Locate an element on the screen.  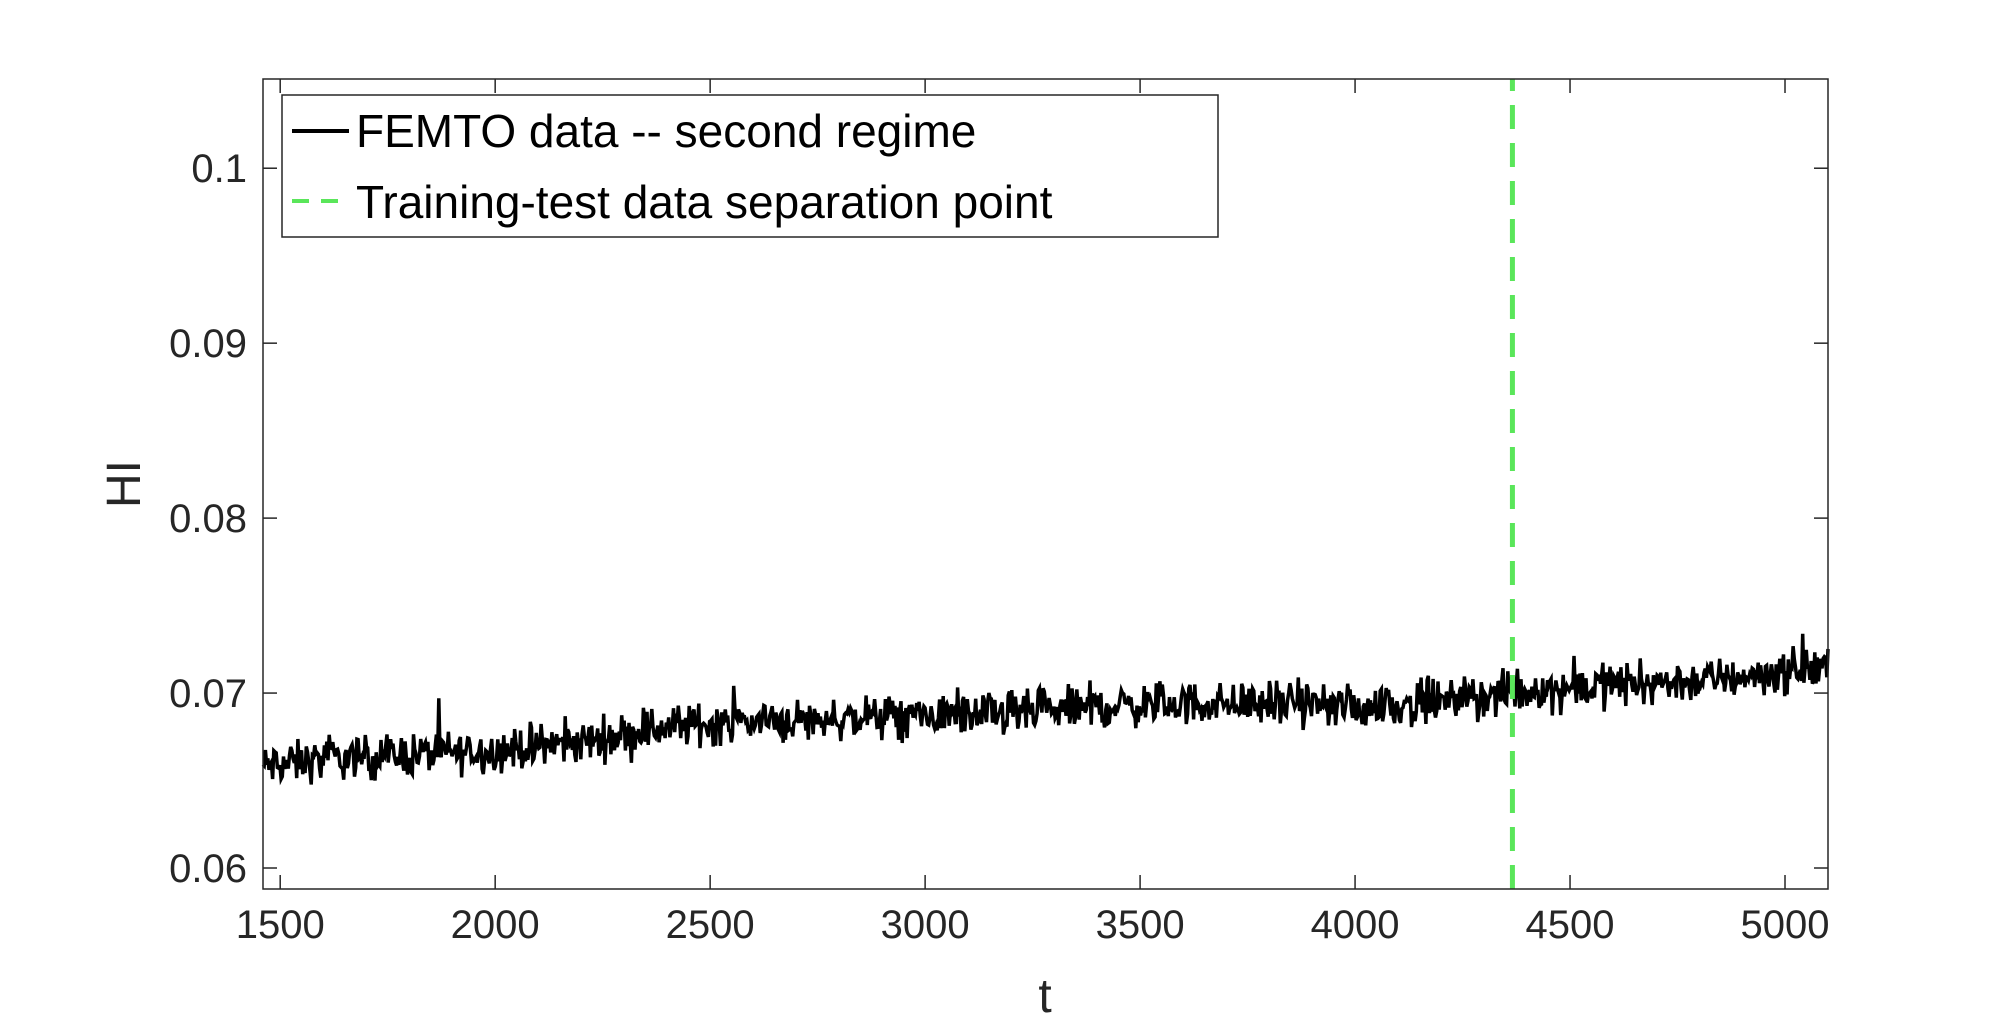
x-tick-label: 3500 is located at coordinates (1140, 925).